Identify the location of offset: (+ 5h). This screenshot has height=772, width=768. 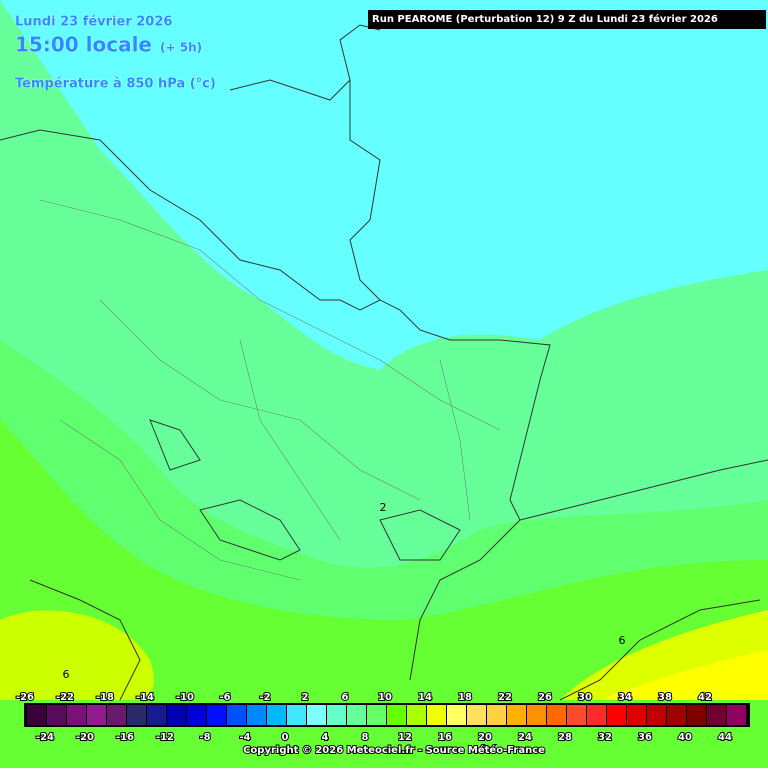
(181, 48).